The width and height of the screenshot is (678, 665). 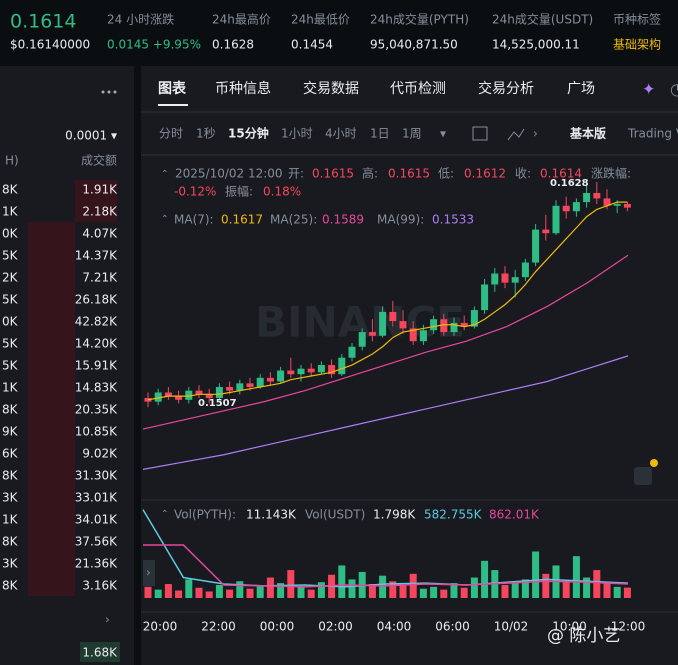 What do you see at coordinates (409, 174) in the screenshot?
I see `high: 0.1615` at bounding box center [409, 174].